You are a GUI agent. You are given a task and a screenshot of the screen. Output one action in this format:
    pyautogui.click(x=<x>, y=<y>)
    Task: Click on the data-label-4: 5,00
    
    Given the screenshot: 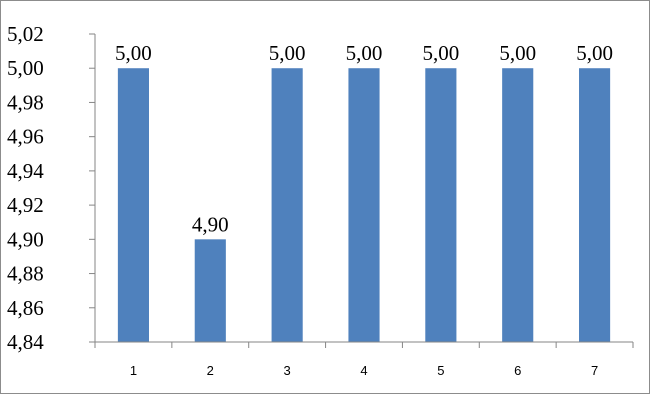 What is the action you would take?
    pyautogui.click(x=364, y=53)
    